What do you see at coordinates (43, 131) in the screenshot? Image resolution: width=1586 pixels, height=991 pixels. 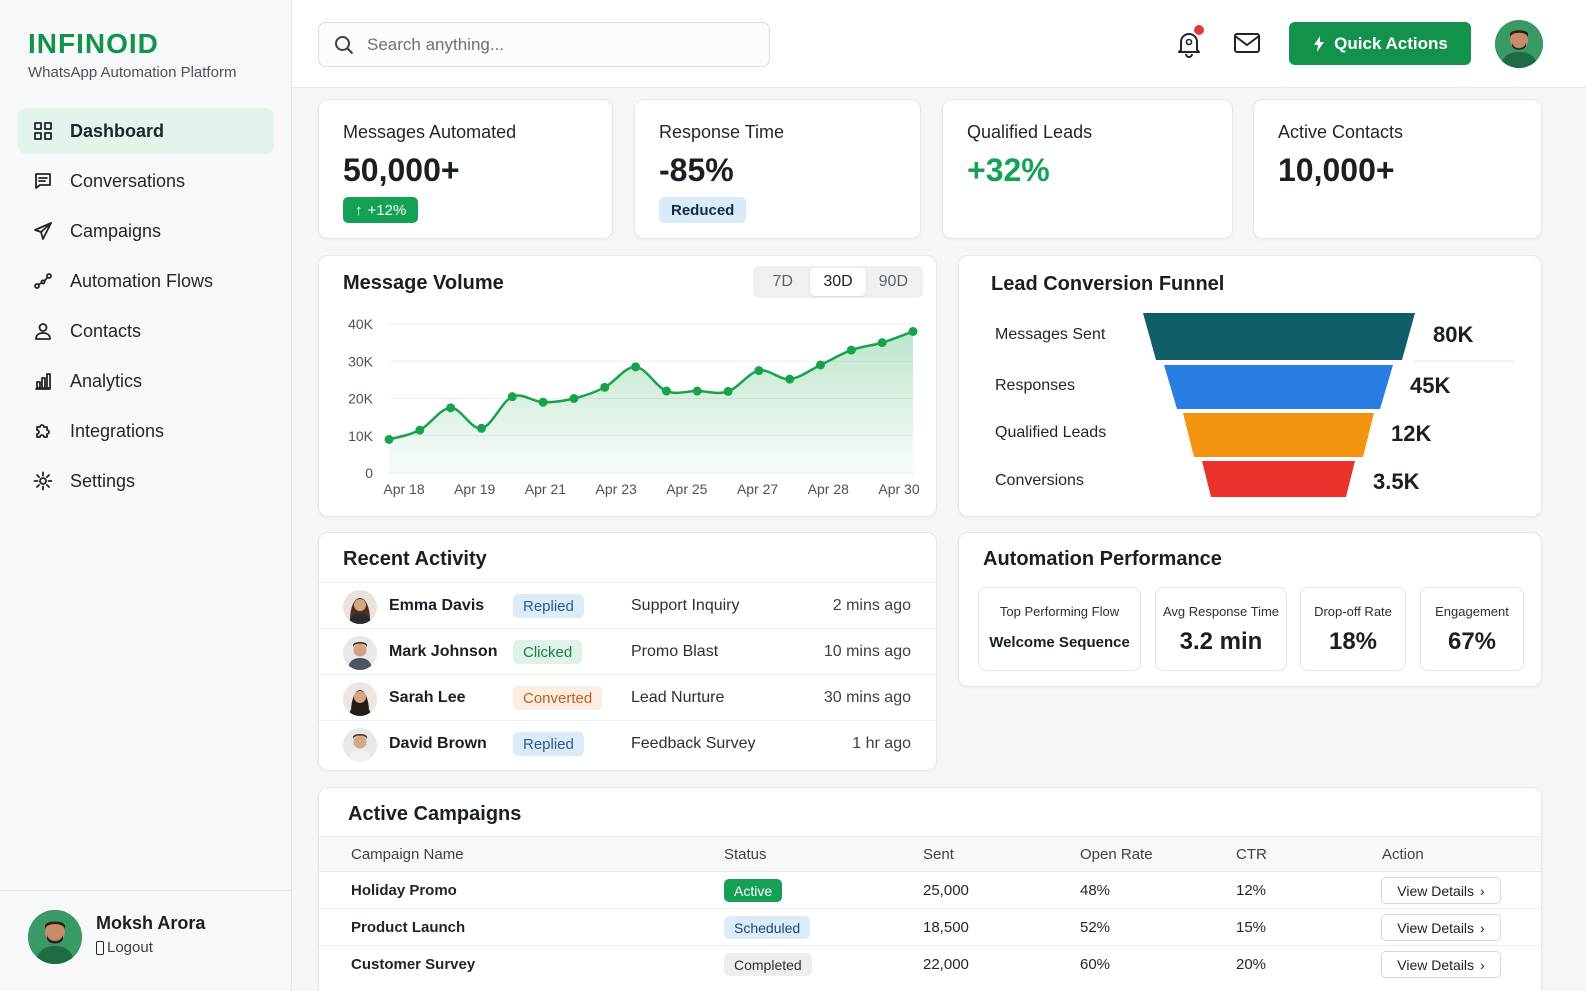 I see `grid-icon` at bounding box center [43, 131].